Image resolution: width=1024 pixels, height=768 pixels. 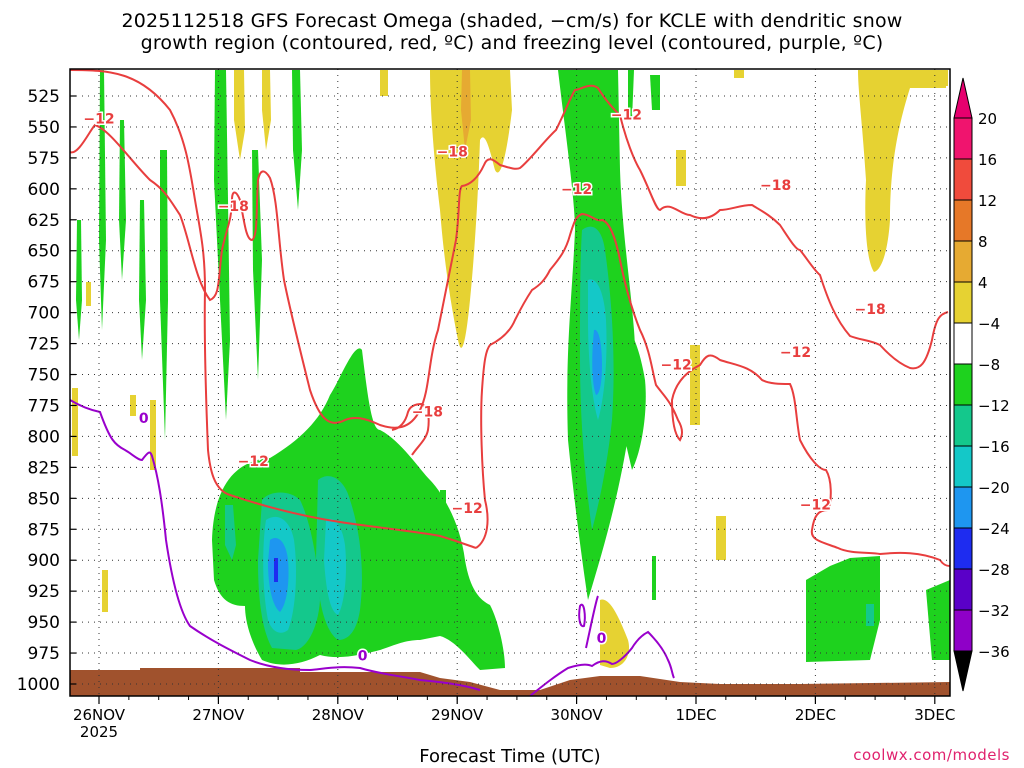 I want to click on y-tick-label: 625, so click(x=44, y=221).